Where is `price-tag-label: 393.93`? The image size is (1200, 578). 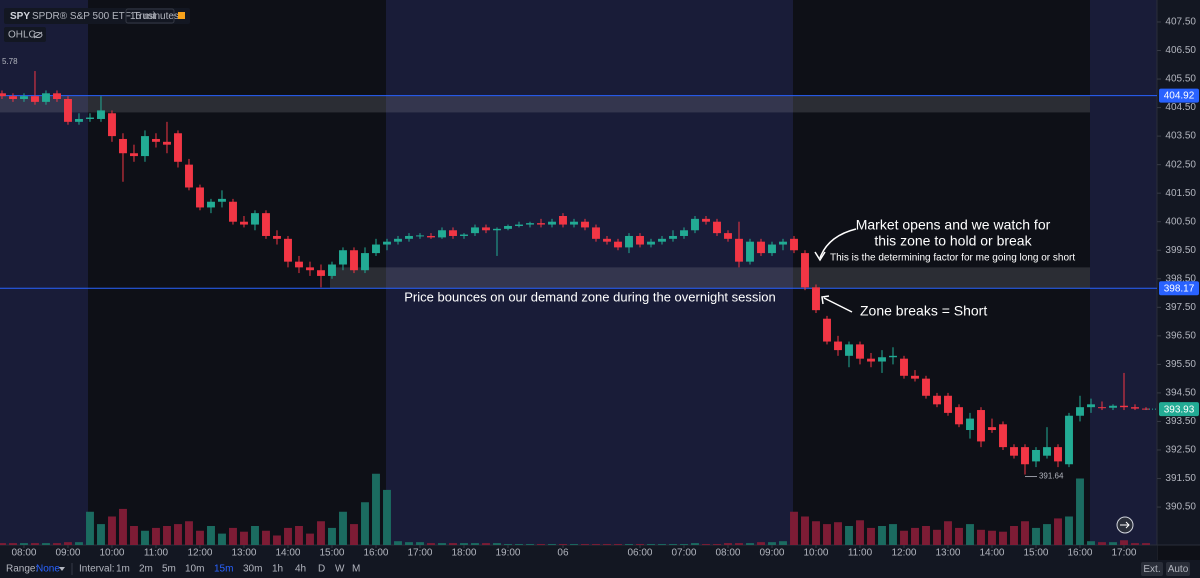 price-tag-label: 393.93 is located at coordinates (1179, 409).